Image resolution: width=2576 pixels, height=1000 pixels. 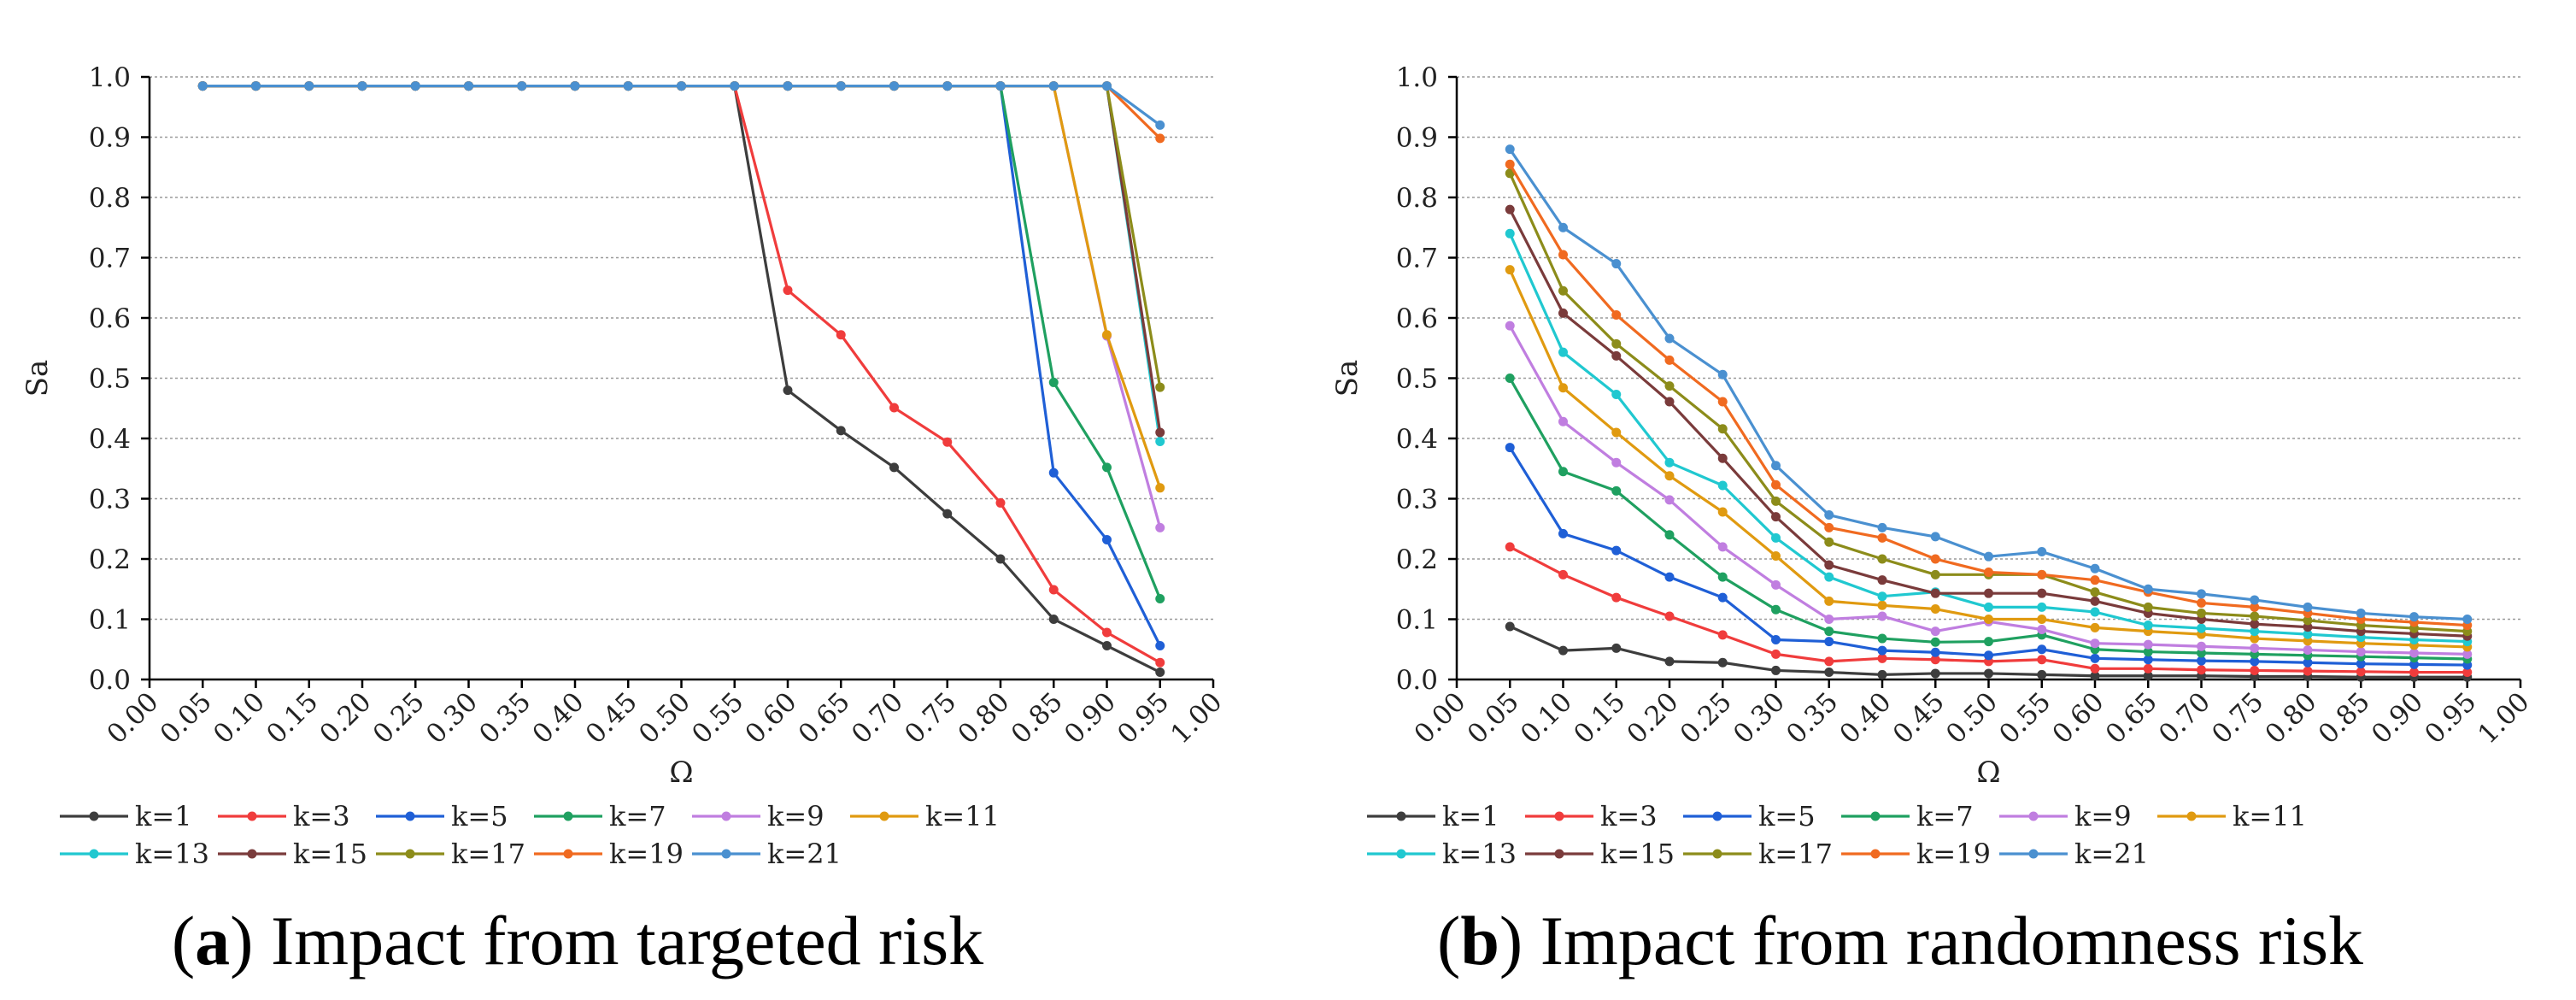 What do you see at coordinates (681, 105) in the screenshot?
I see `series-line-k21` at bounding box center [681, 105].